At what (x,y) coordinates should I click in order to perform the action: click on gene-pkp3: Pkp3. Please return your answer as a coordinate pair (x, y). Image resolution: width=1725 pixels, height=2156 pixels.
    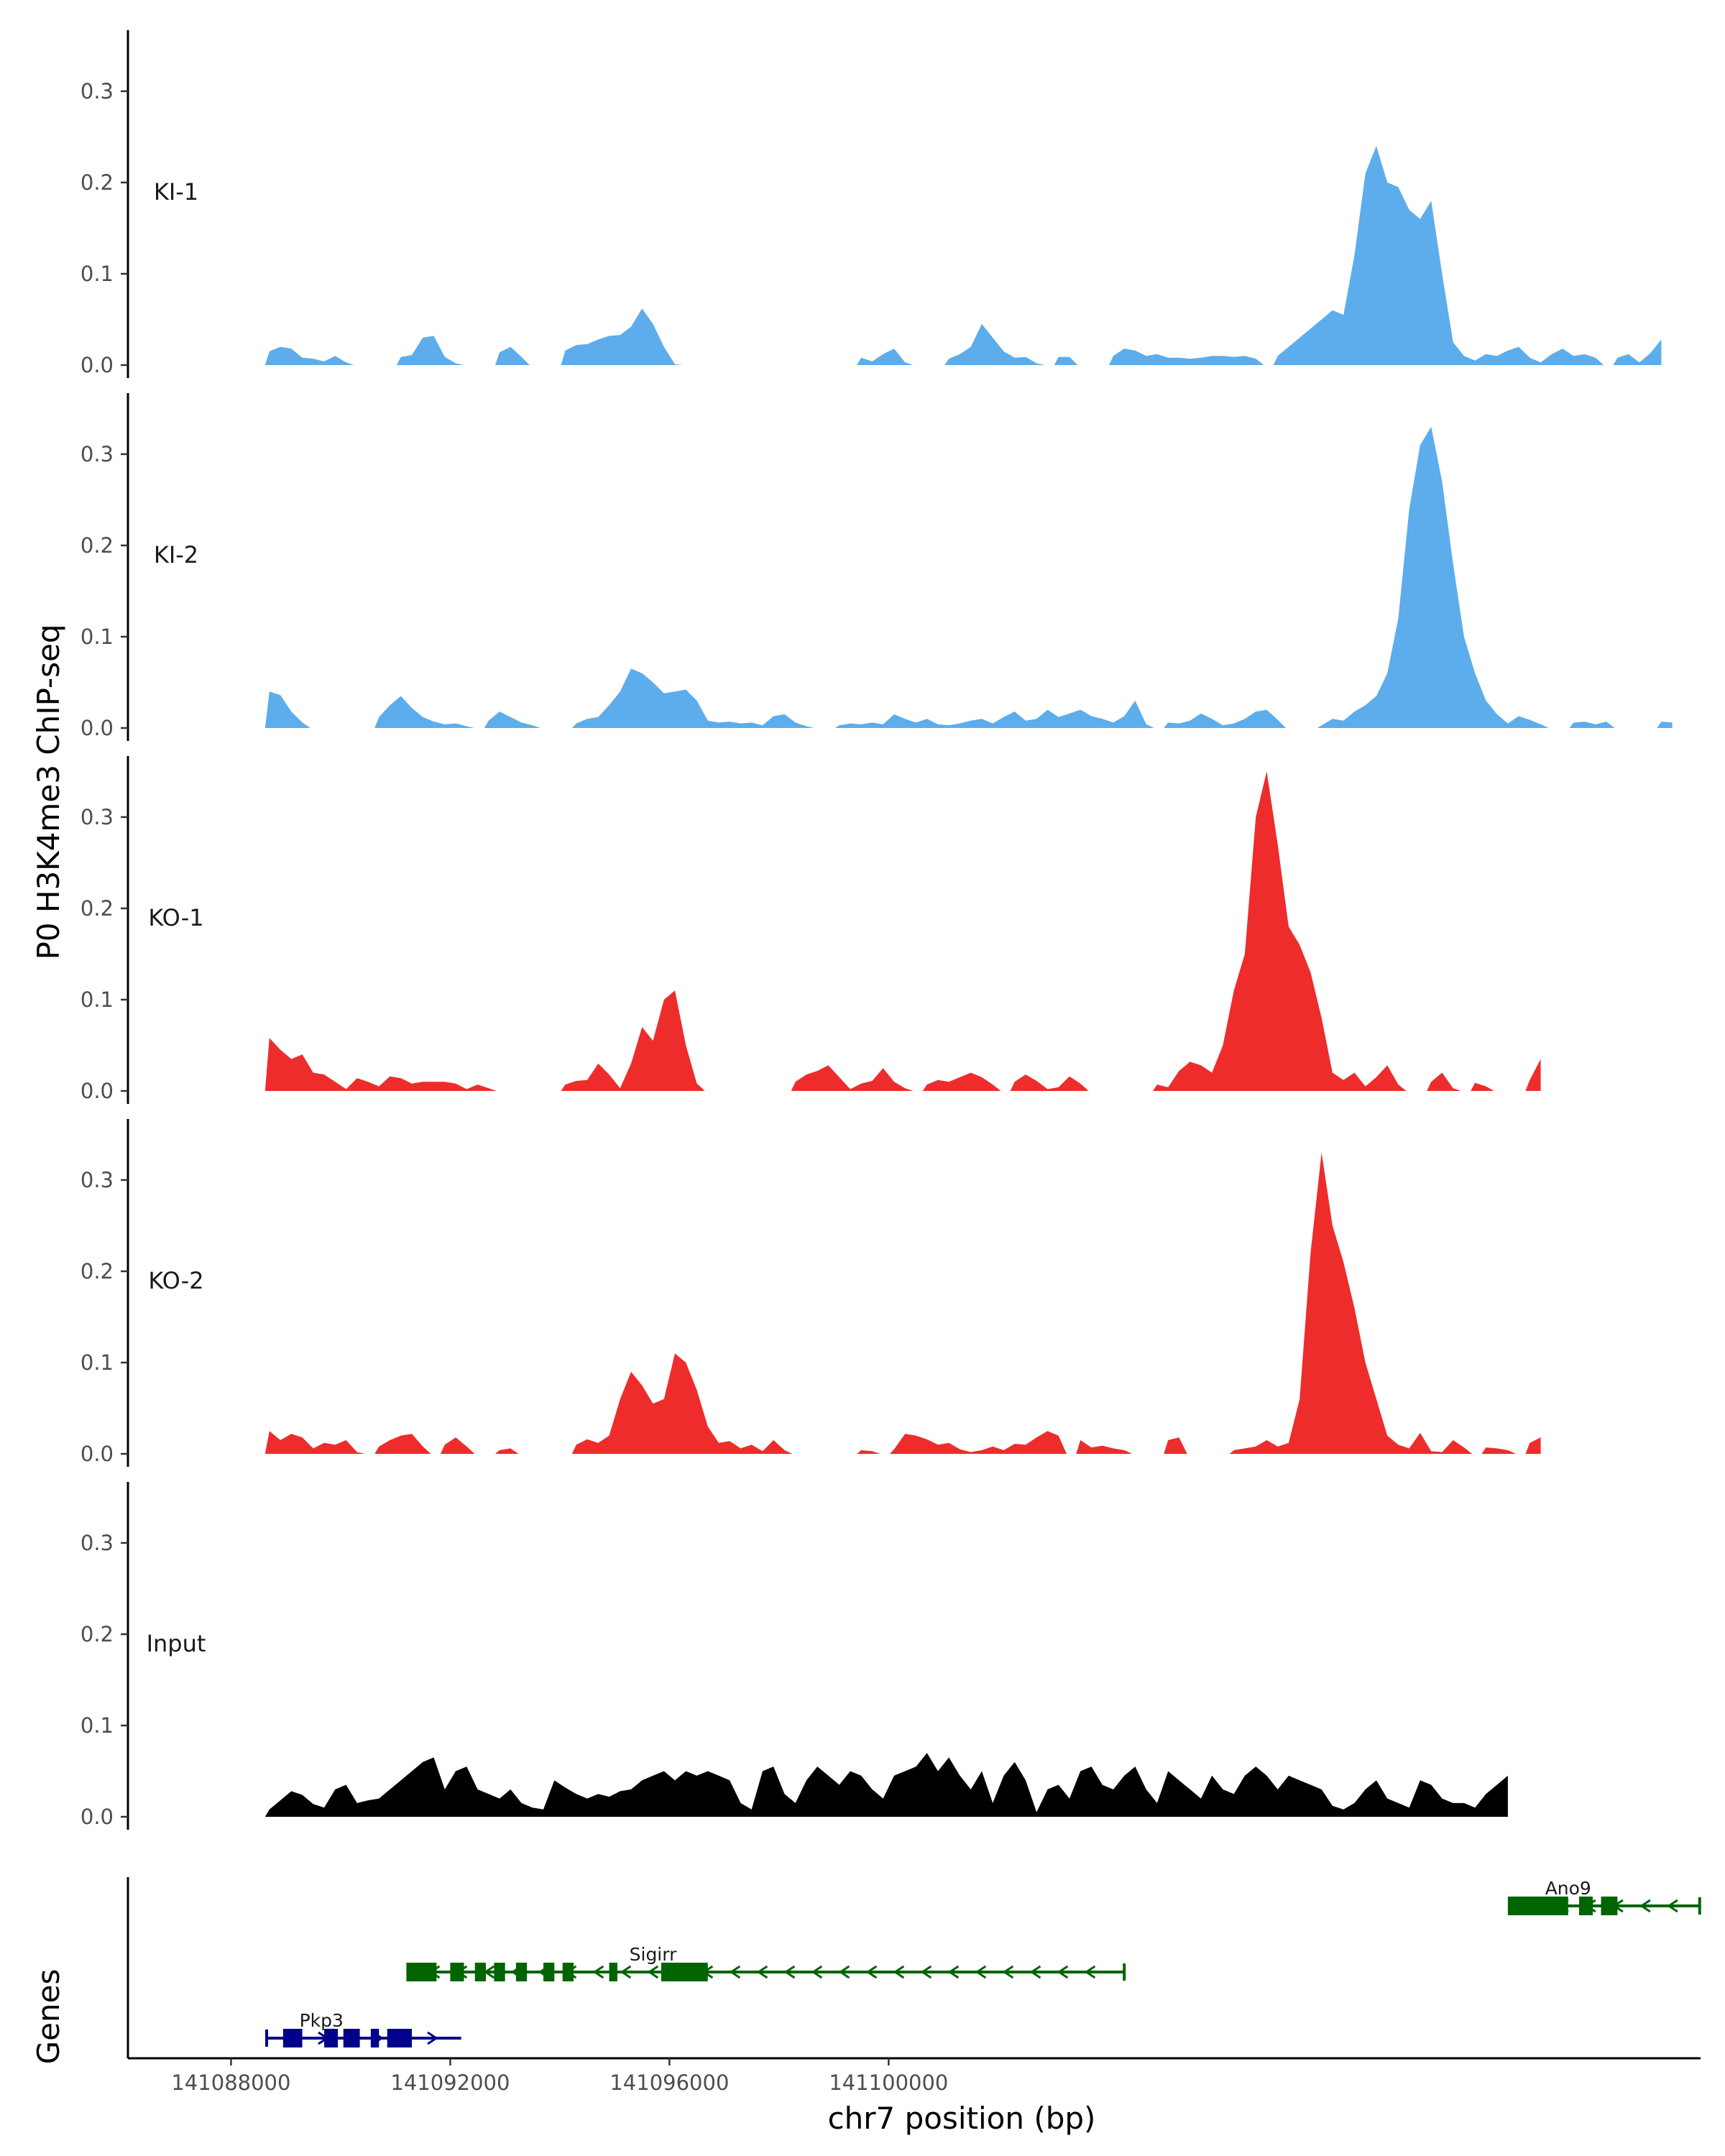
    Looking at the image, I should click on (362, 2029).